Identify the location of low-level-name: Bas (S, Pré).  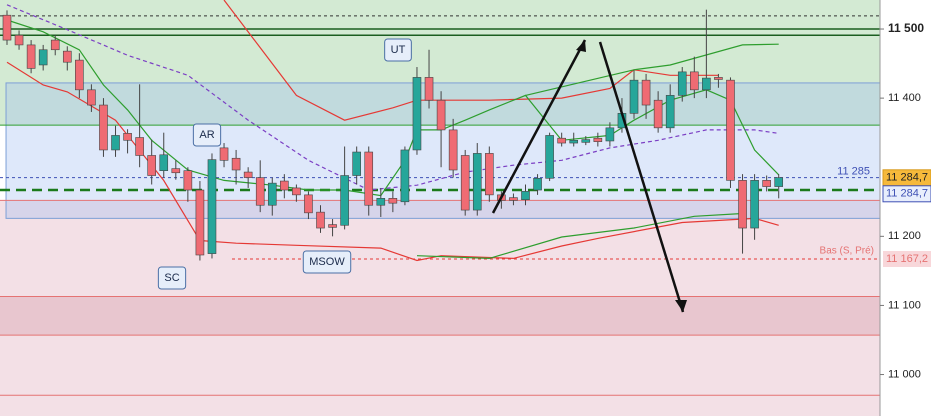
(847, 251).